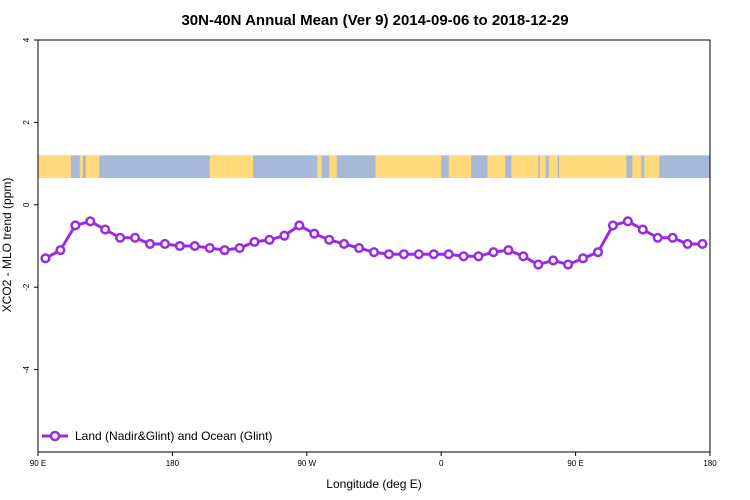  I want to click on y-tick-label: 2, so click(26, 122).